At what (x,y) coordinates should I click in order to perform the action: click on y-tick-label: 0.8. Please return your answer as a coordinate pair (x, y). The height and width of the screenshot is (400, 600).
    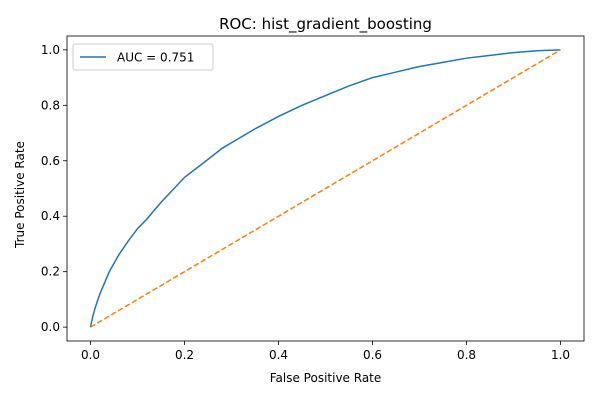
    Looking at the image, I should click on (50, 105).